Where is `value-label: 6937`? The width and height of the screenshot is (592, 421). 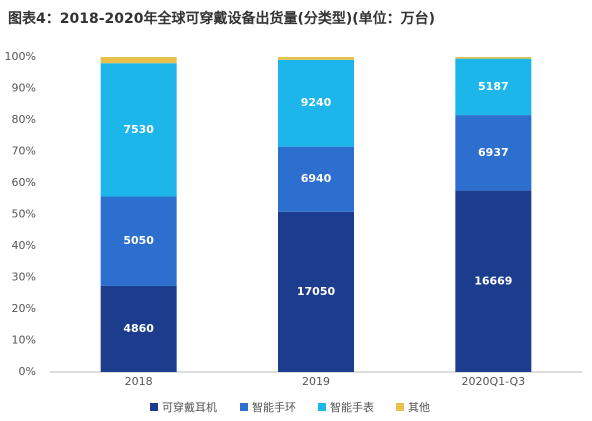
value-label: 6937 is located at coordinates (493, 152).